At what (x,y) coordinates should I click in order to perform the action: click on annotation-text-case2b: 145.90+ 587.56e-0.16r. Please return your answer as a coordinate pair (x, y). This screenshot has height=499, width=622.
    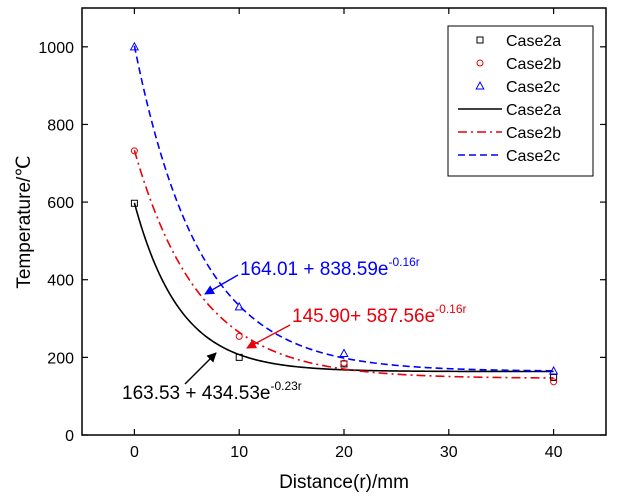
    Looking at the image, I should click on (379, 314).